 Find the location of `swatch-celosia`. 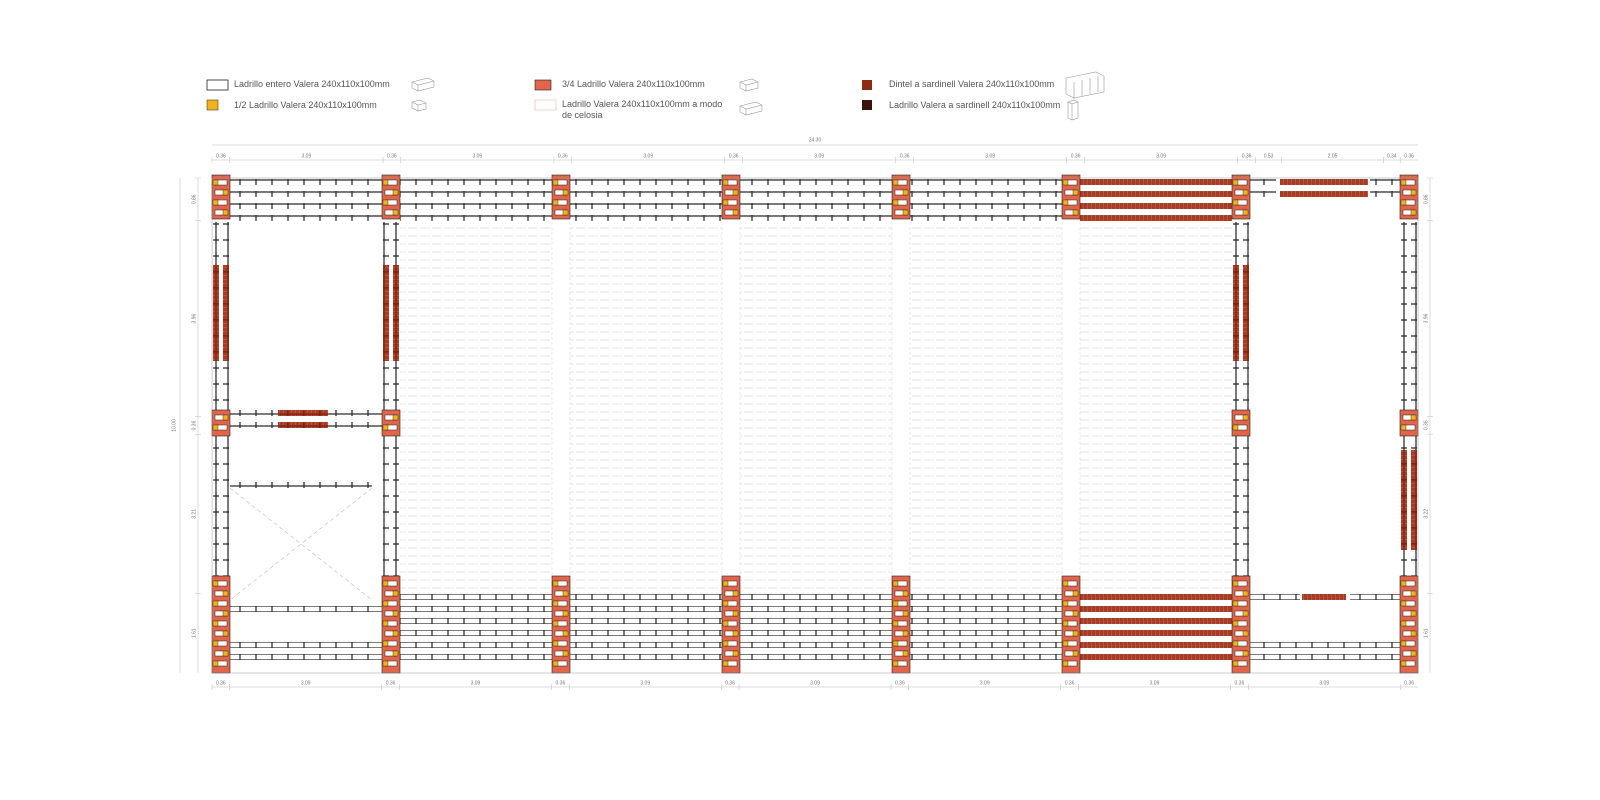

swatch-celosia is located at coordinates (545, 105).